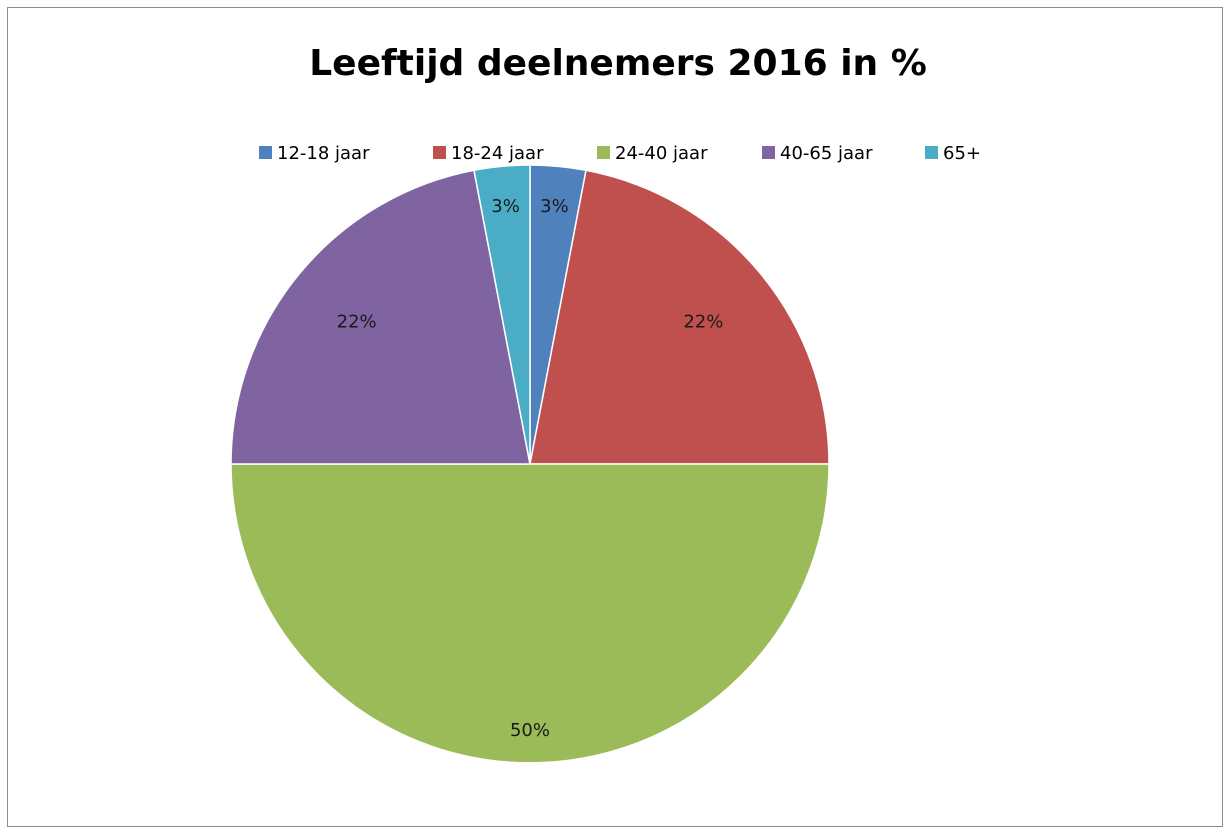  What do you see at coordinates (703, 322) in the screenshot?
I see `data-label-18-24-jaar: 22%` at bounding box center [703, 322].